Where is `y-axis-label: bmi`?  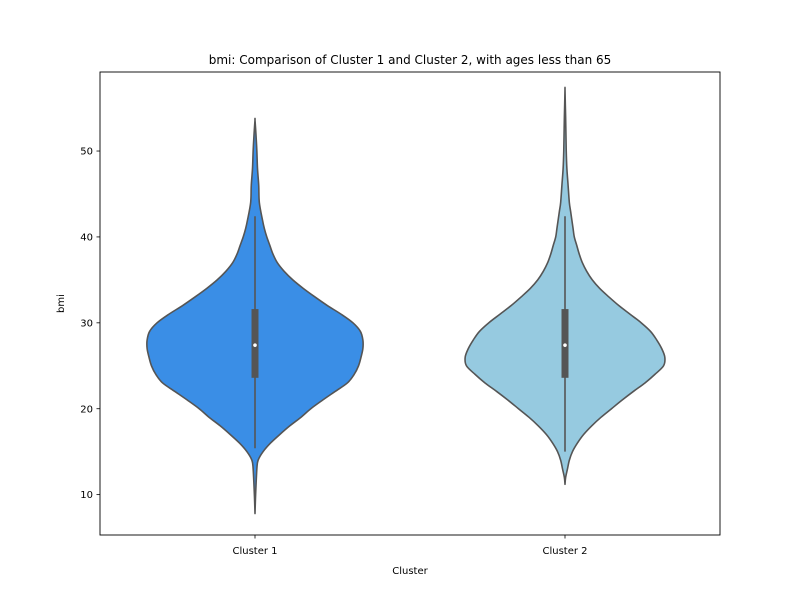 y-axis-label: bmi is located at coordinates (61, 303).